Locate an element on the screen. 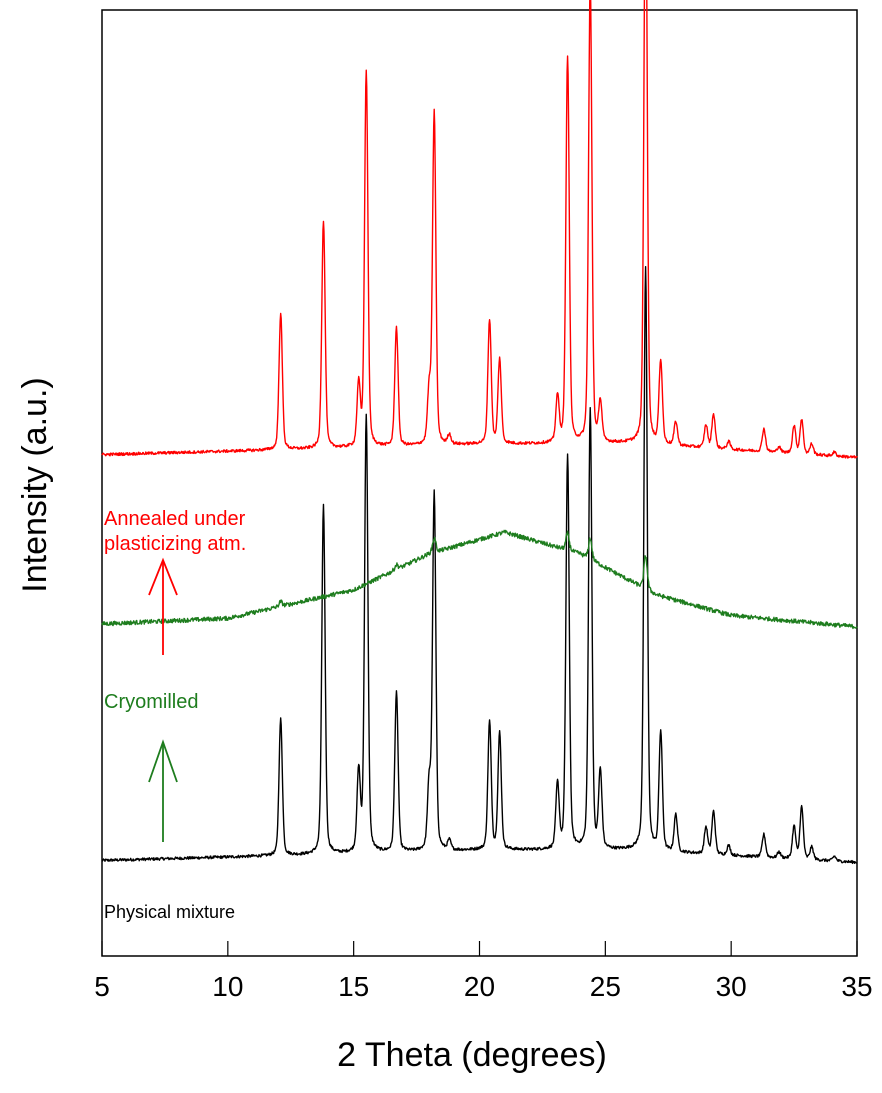 The image size is (882, 1093). x-tick-label: 20 is located at coordinates (479, 986).